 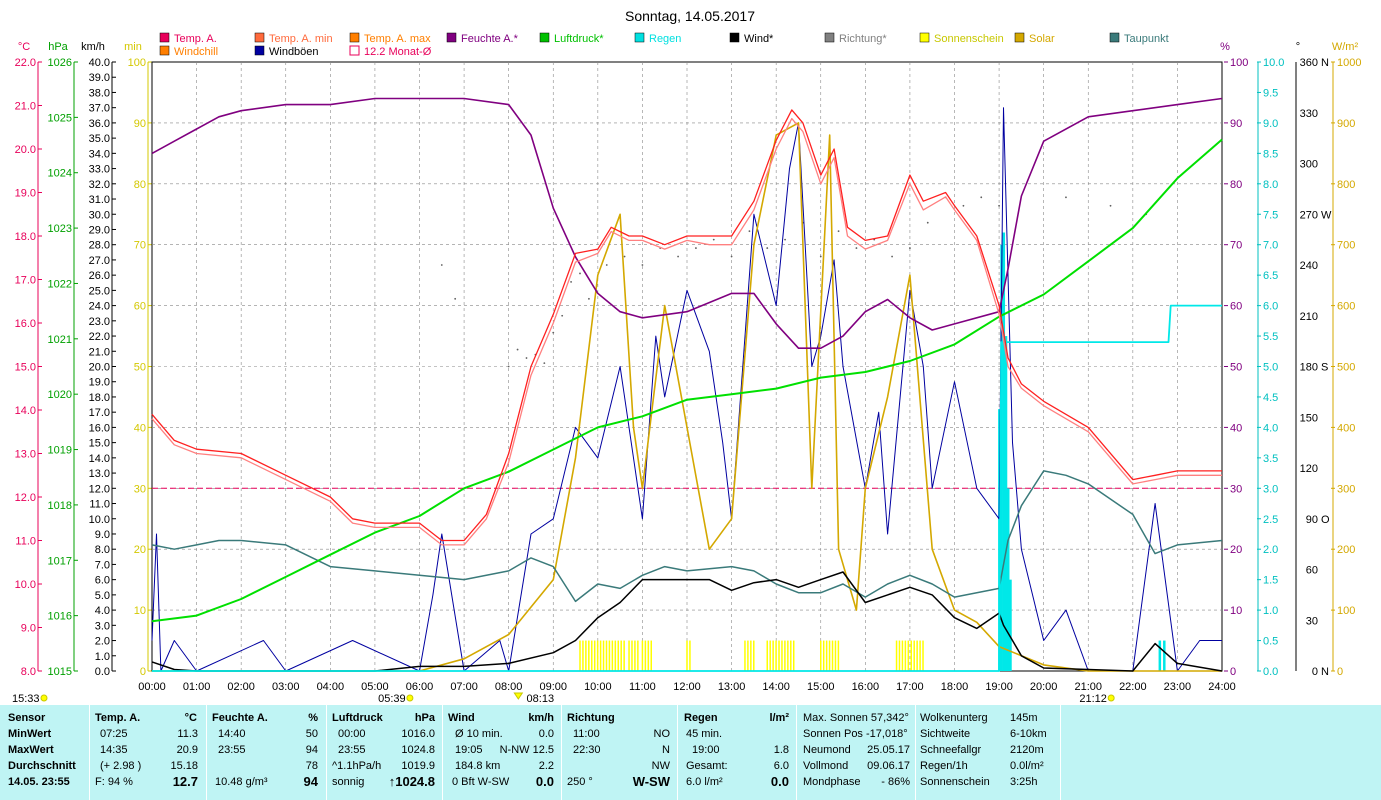 I want to click on axis-tick-label: 1.0, so click(x=102, y=657).